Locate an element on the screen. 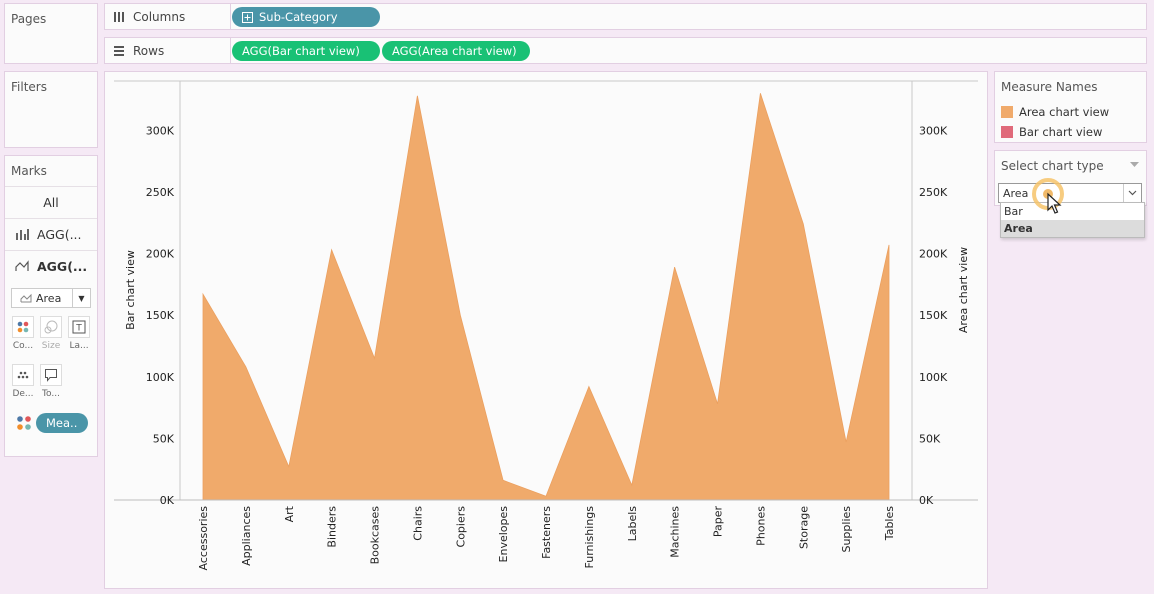  x-category-label: Copiers is located at coordinates (460, 527).